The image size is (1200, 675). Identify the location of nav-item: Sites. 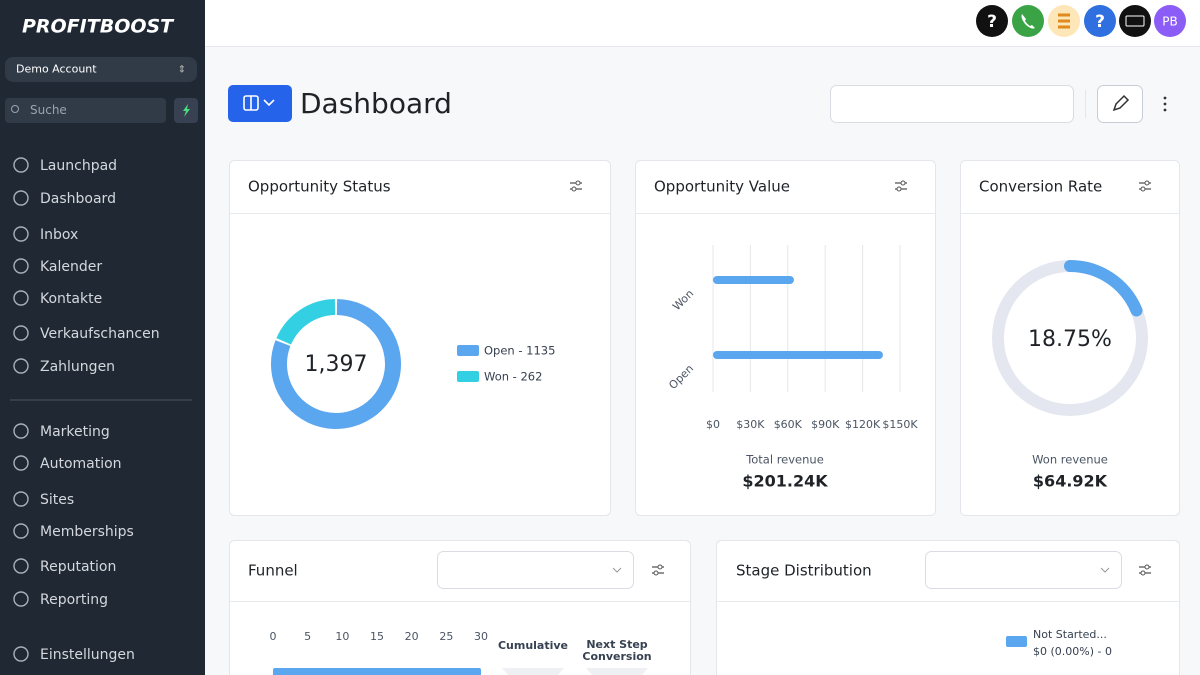
(43, 499).